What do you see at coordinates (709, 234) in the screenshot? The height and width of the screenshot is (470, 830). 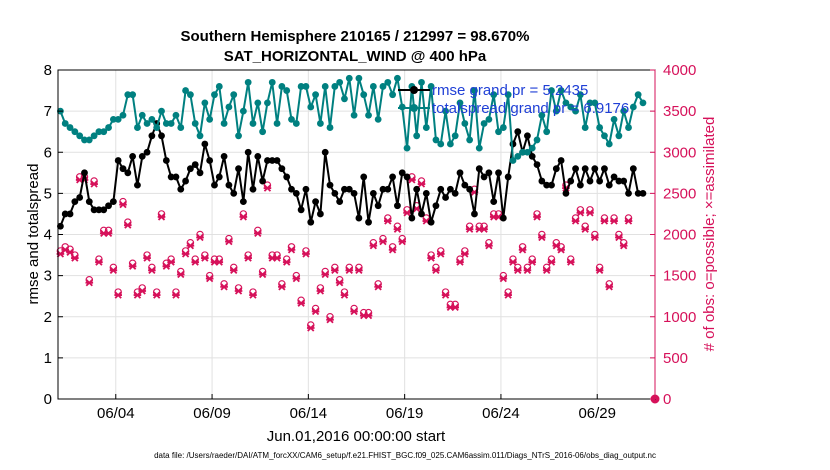 I see `y-axis-label-right: # of obs: o=possible; ×=assimilated` at bounding box center [709, 234].